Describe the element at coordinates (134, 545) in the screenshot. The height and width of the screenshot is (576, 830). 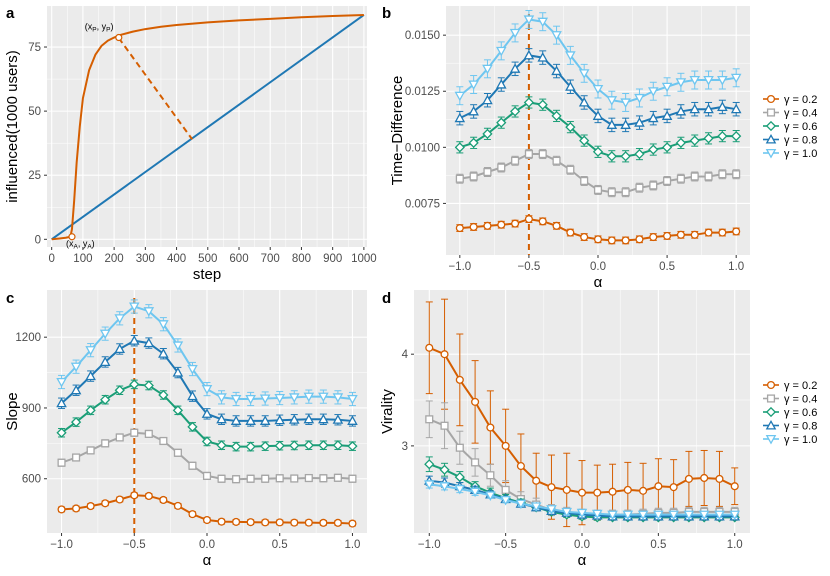
I see `x-tick-label: −0.5` at that location.